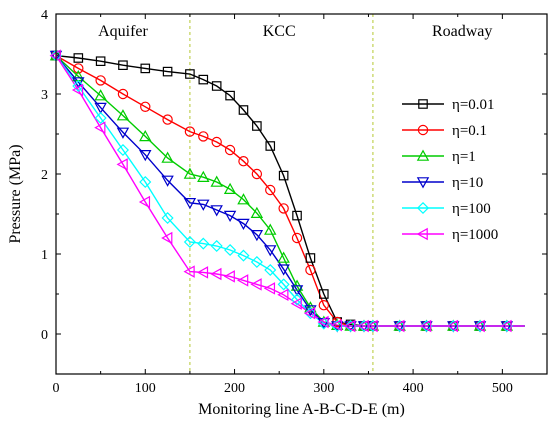 This screenshot has height=438, width=550. What do you see at coordinates (234, 388) in the screenshot?
I see `x-tick-label-200: 200` at bounding box center [234, 388].